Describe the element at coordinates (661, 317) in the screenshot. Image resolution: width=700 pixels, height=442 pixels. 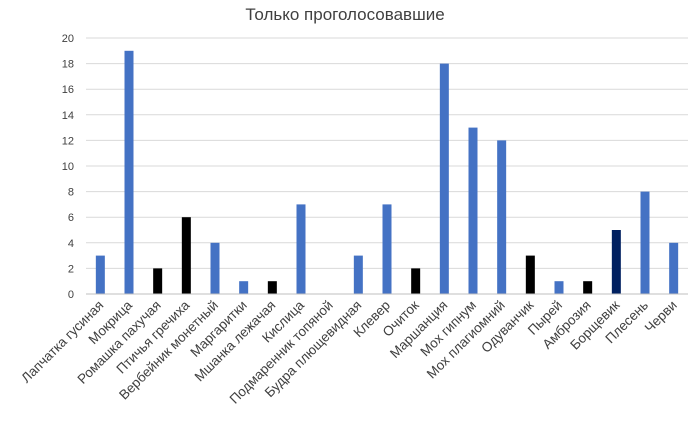
I see `x-tick-label: Черви` at that location.